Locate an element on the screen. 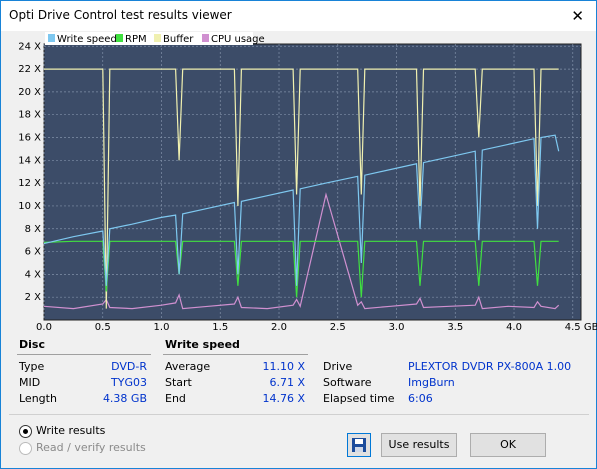  y-tick-label: 2 X is located at coordinates (33, 297).